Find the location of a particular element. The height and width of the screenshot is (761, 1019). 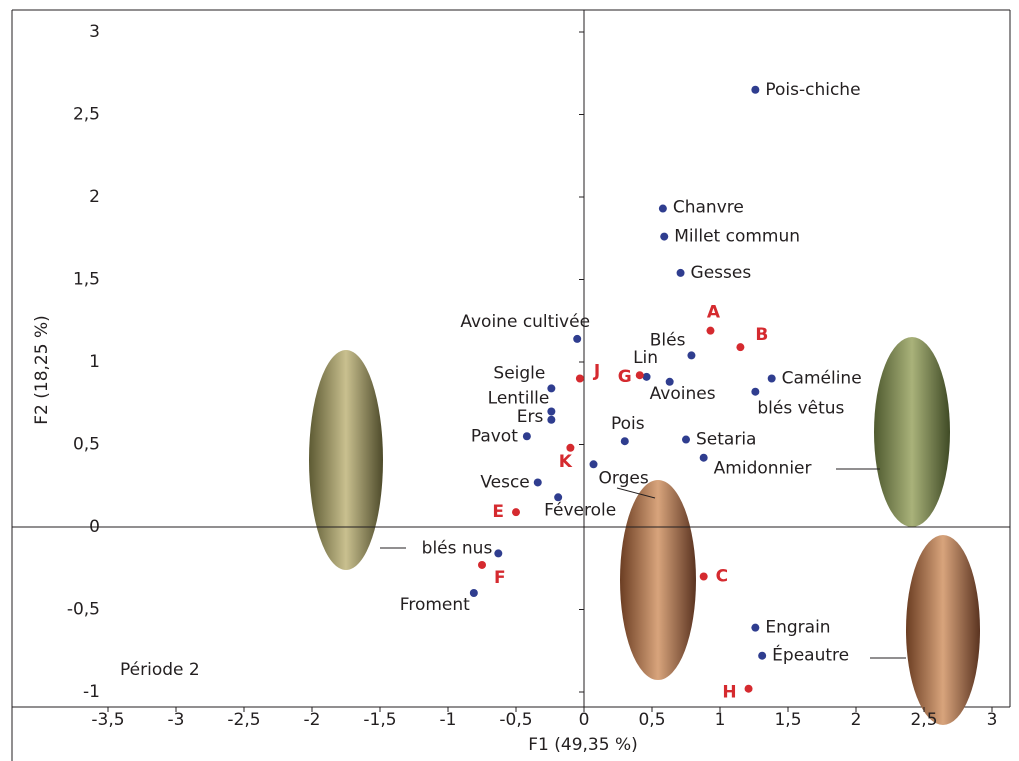

point-label: B is located at coordinates (761, 335).